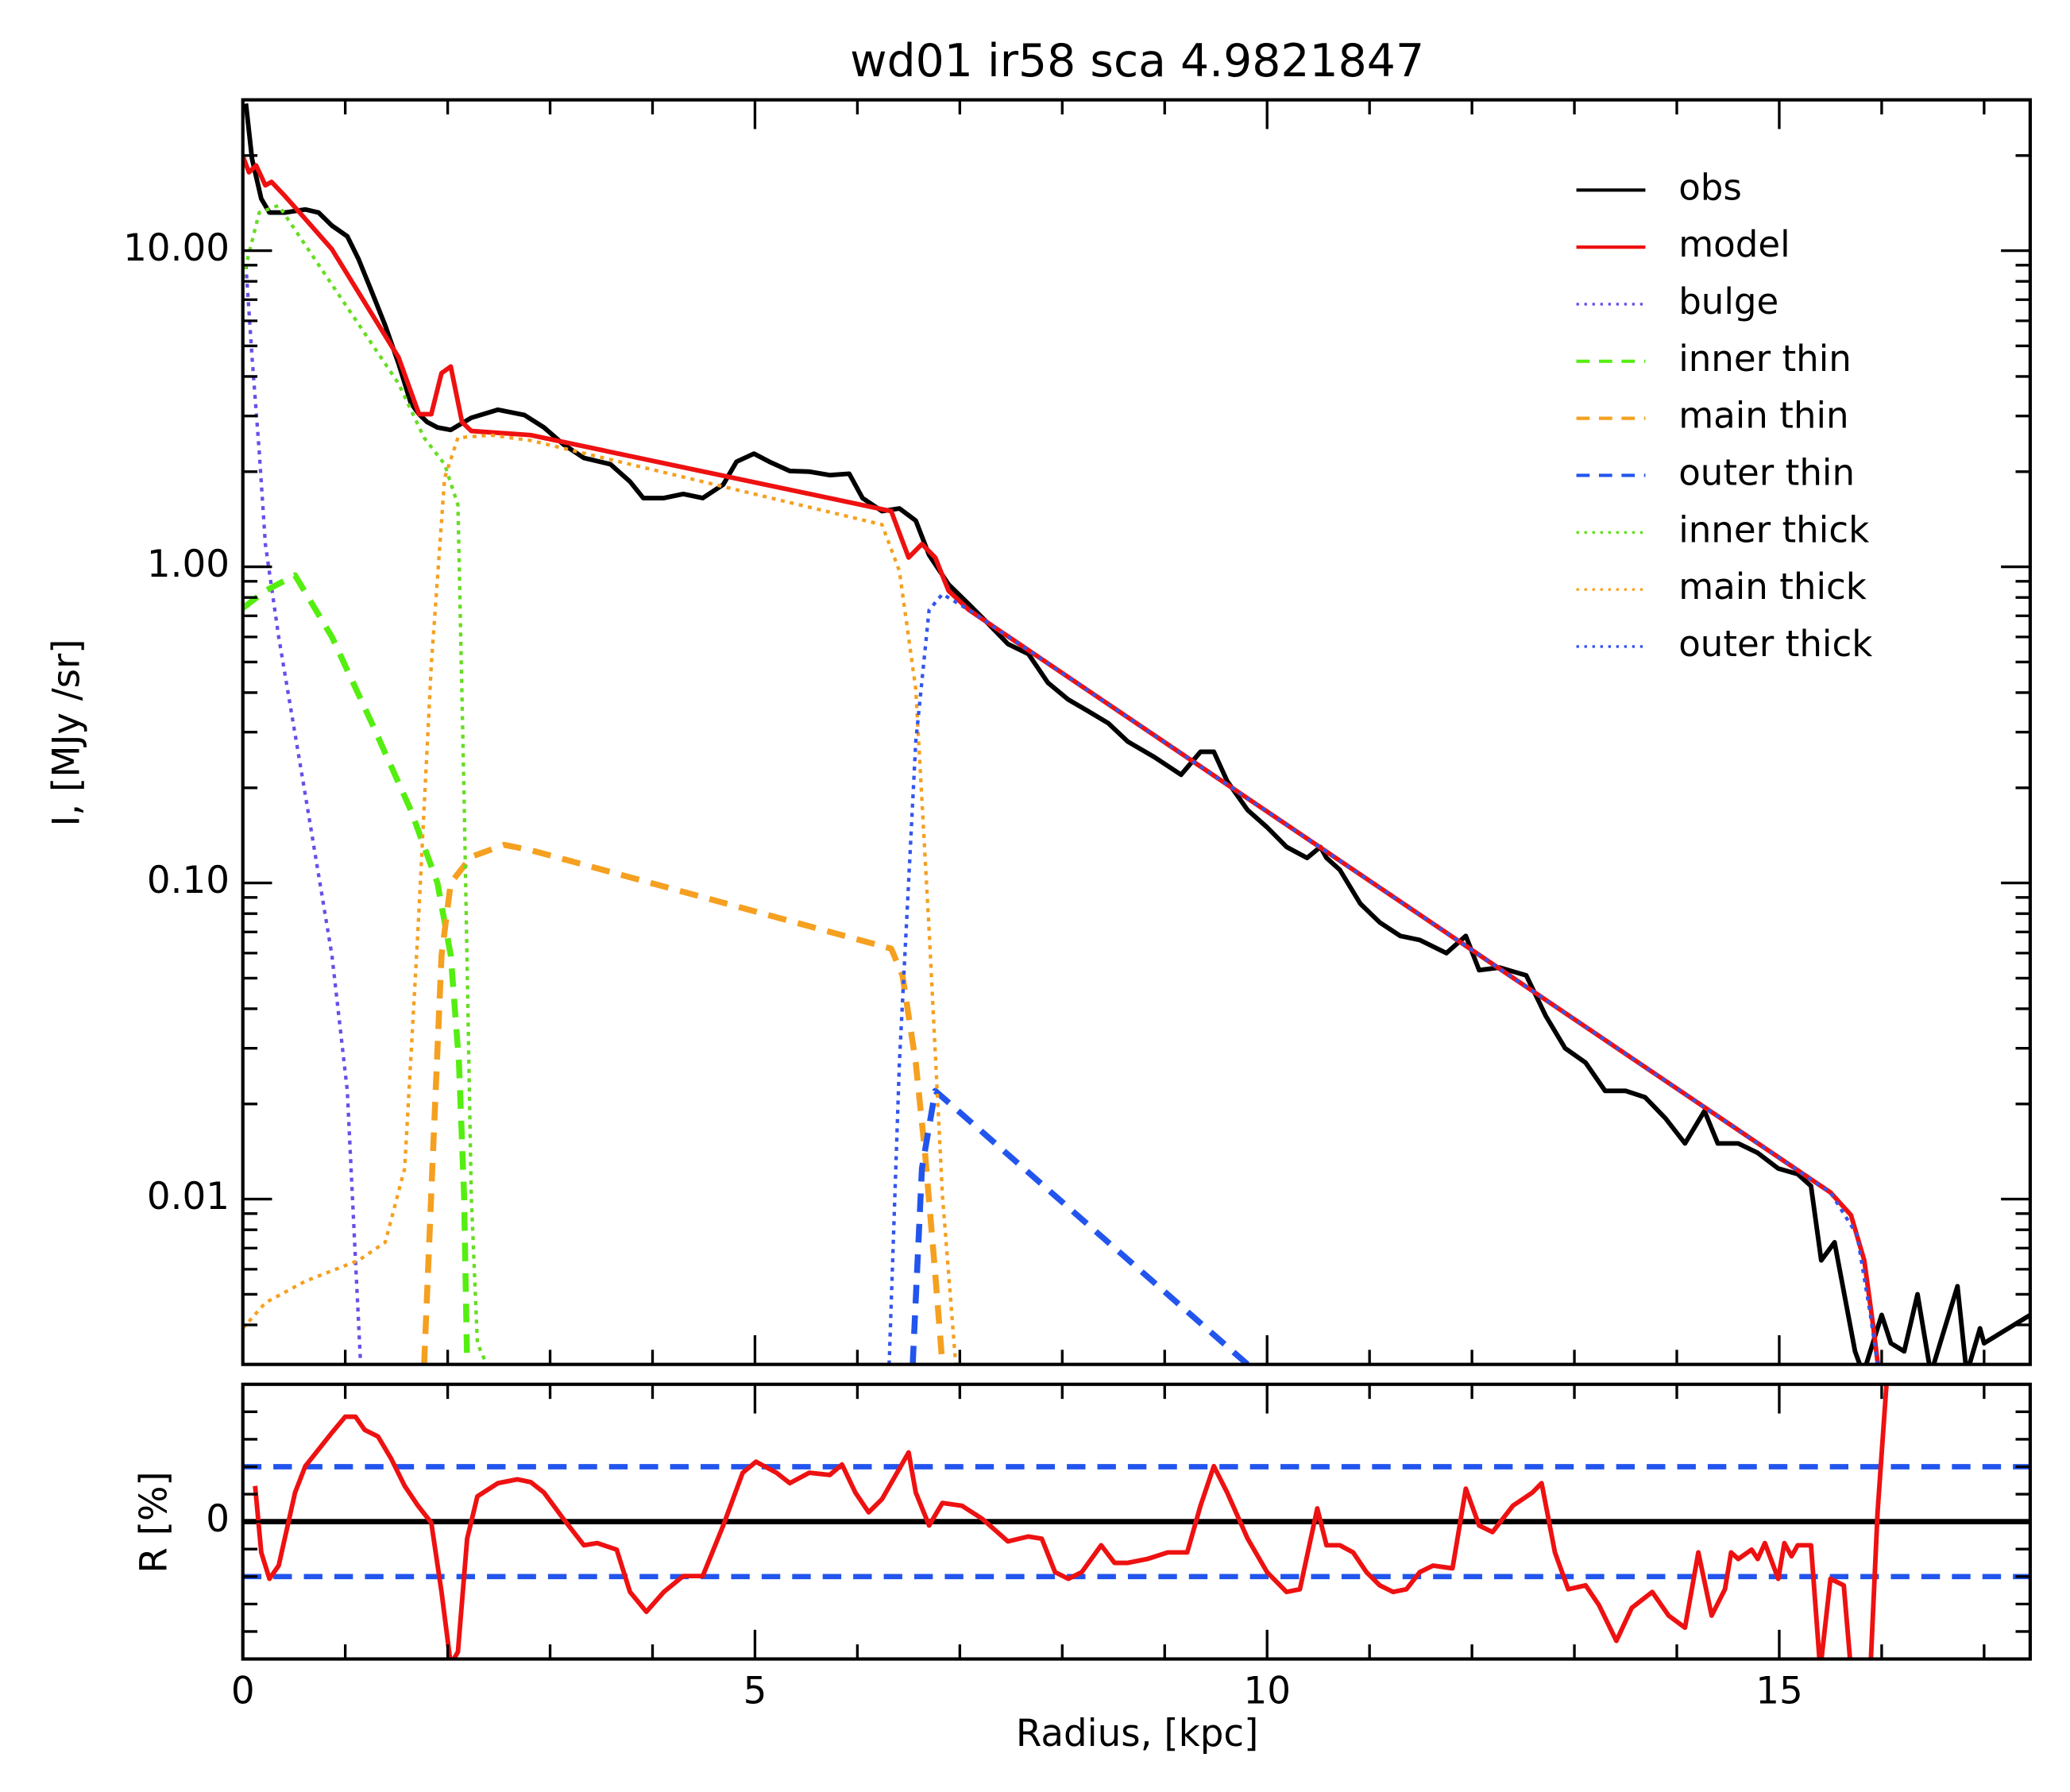 The image size is (2070, 1792). I want to click on y-tick-label: 0.10, so click(189, 880).